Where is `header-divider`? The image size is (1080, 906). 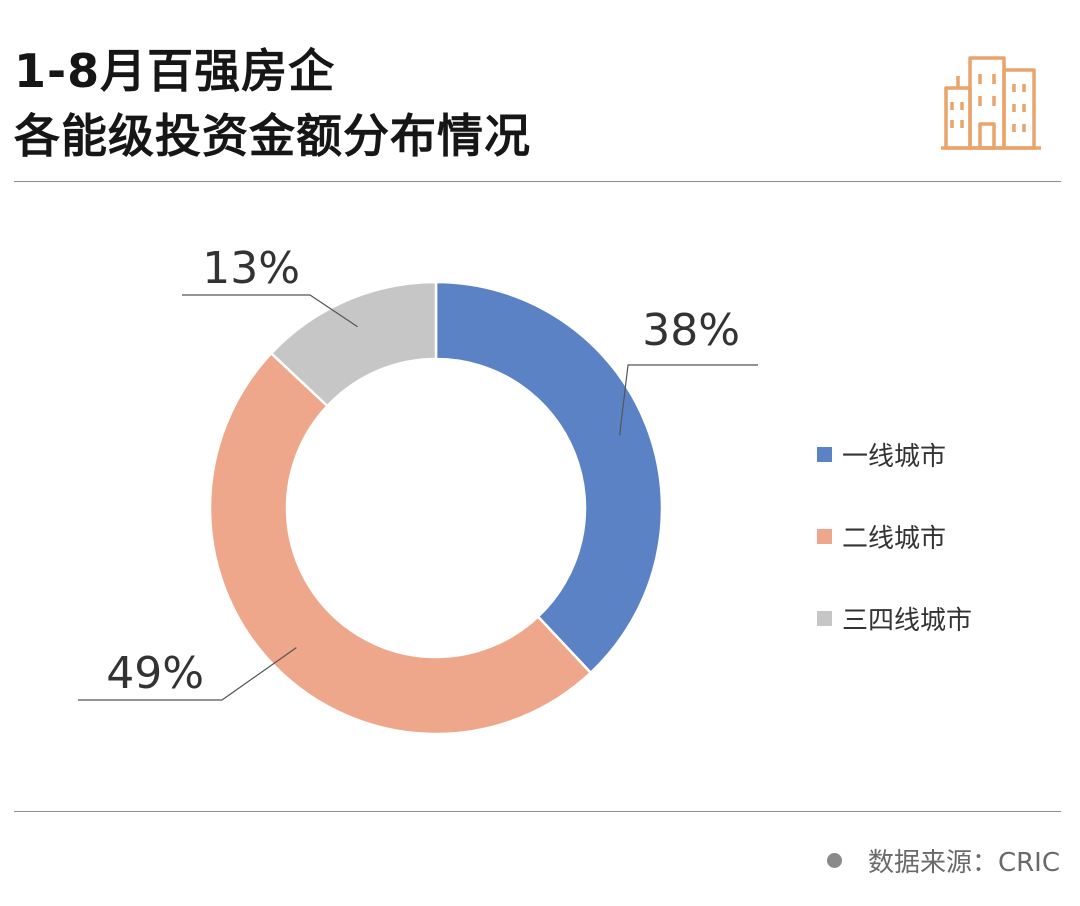
header-divider is located at coordinates (537, 181).